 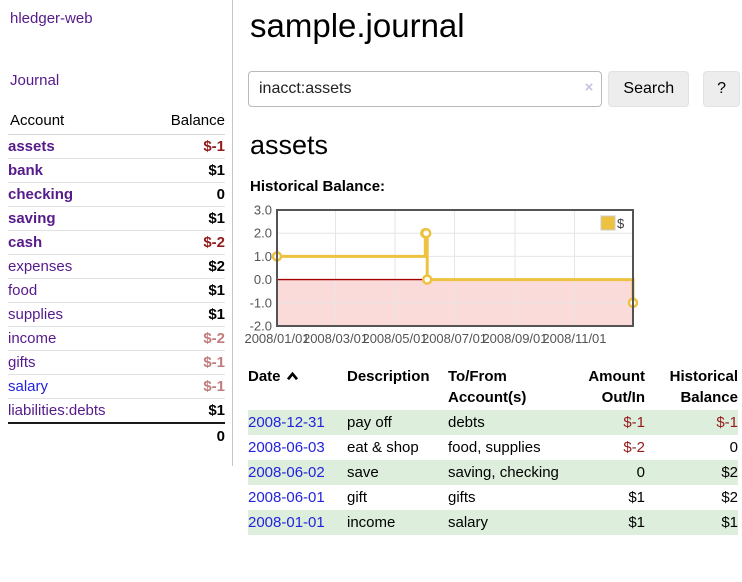 I want to click on transaction-description: pay off, so click(x=369, y=422).